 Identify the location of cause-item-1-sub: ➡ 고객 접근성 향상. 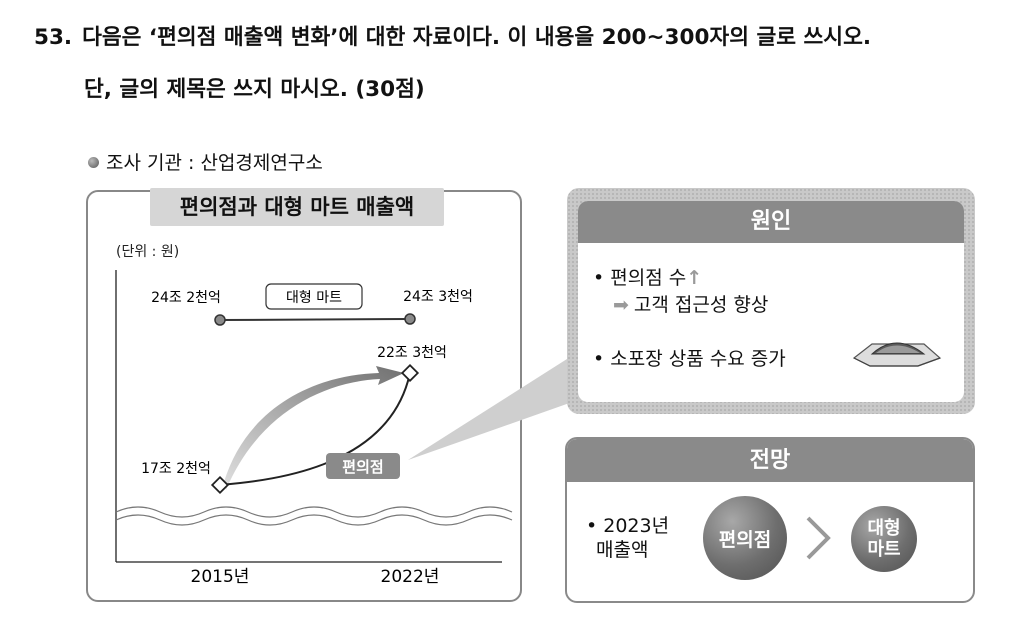
(690, 303).